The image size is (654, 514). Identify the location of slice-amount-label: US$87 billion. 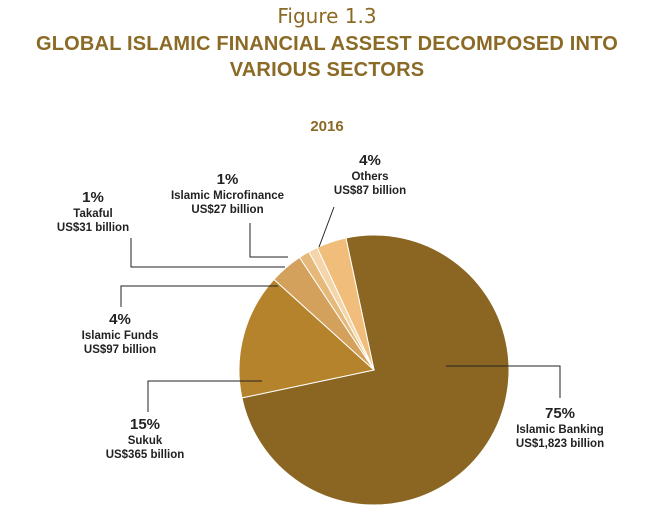
(370, 191).